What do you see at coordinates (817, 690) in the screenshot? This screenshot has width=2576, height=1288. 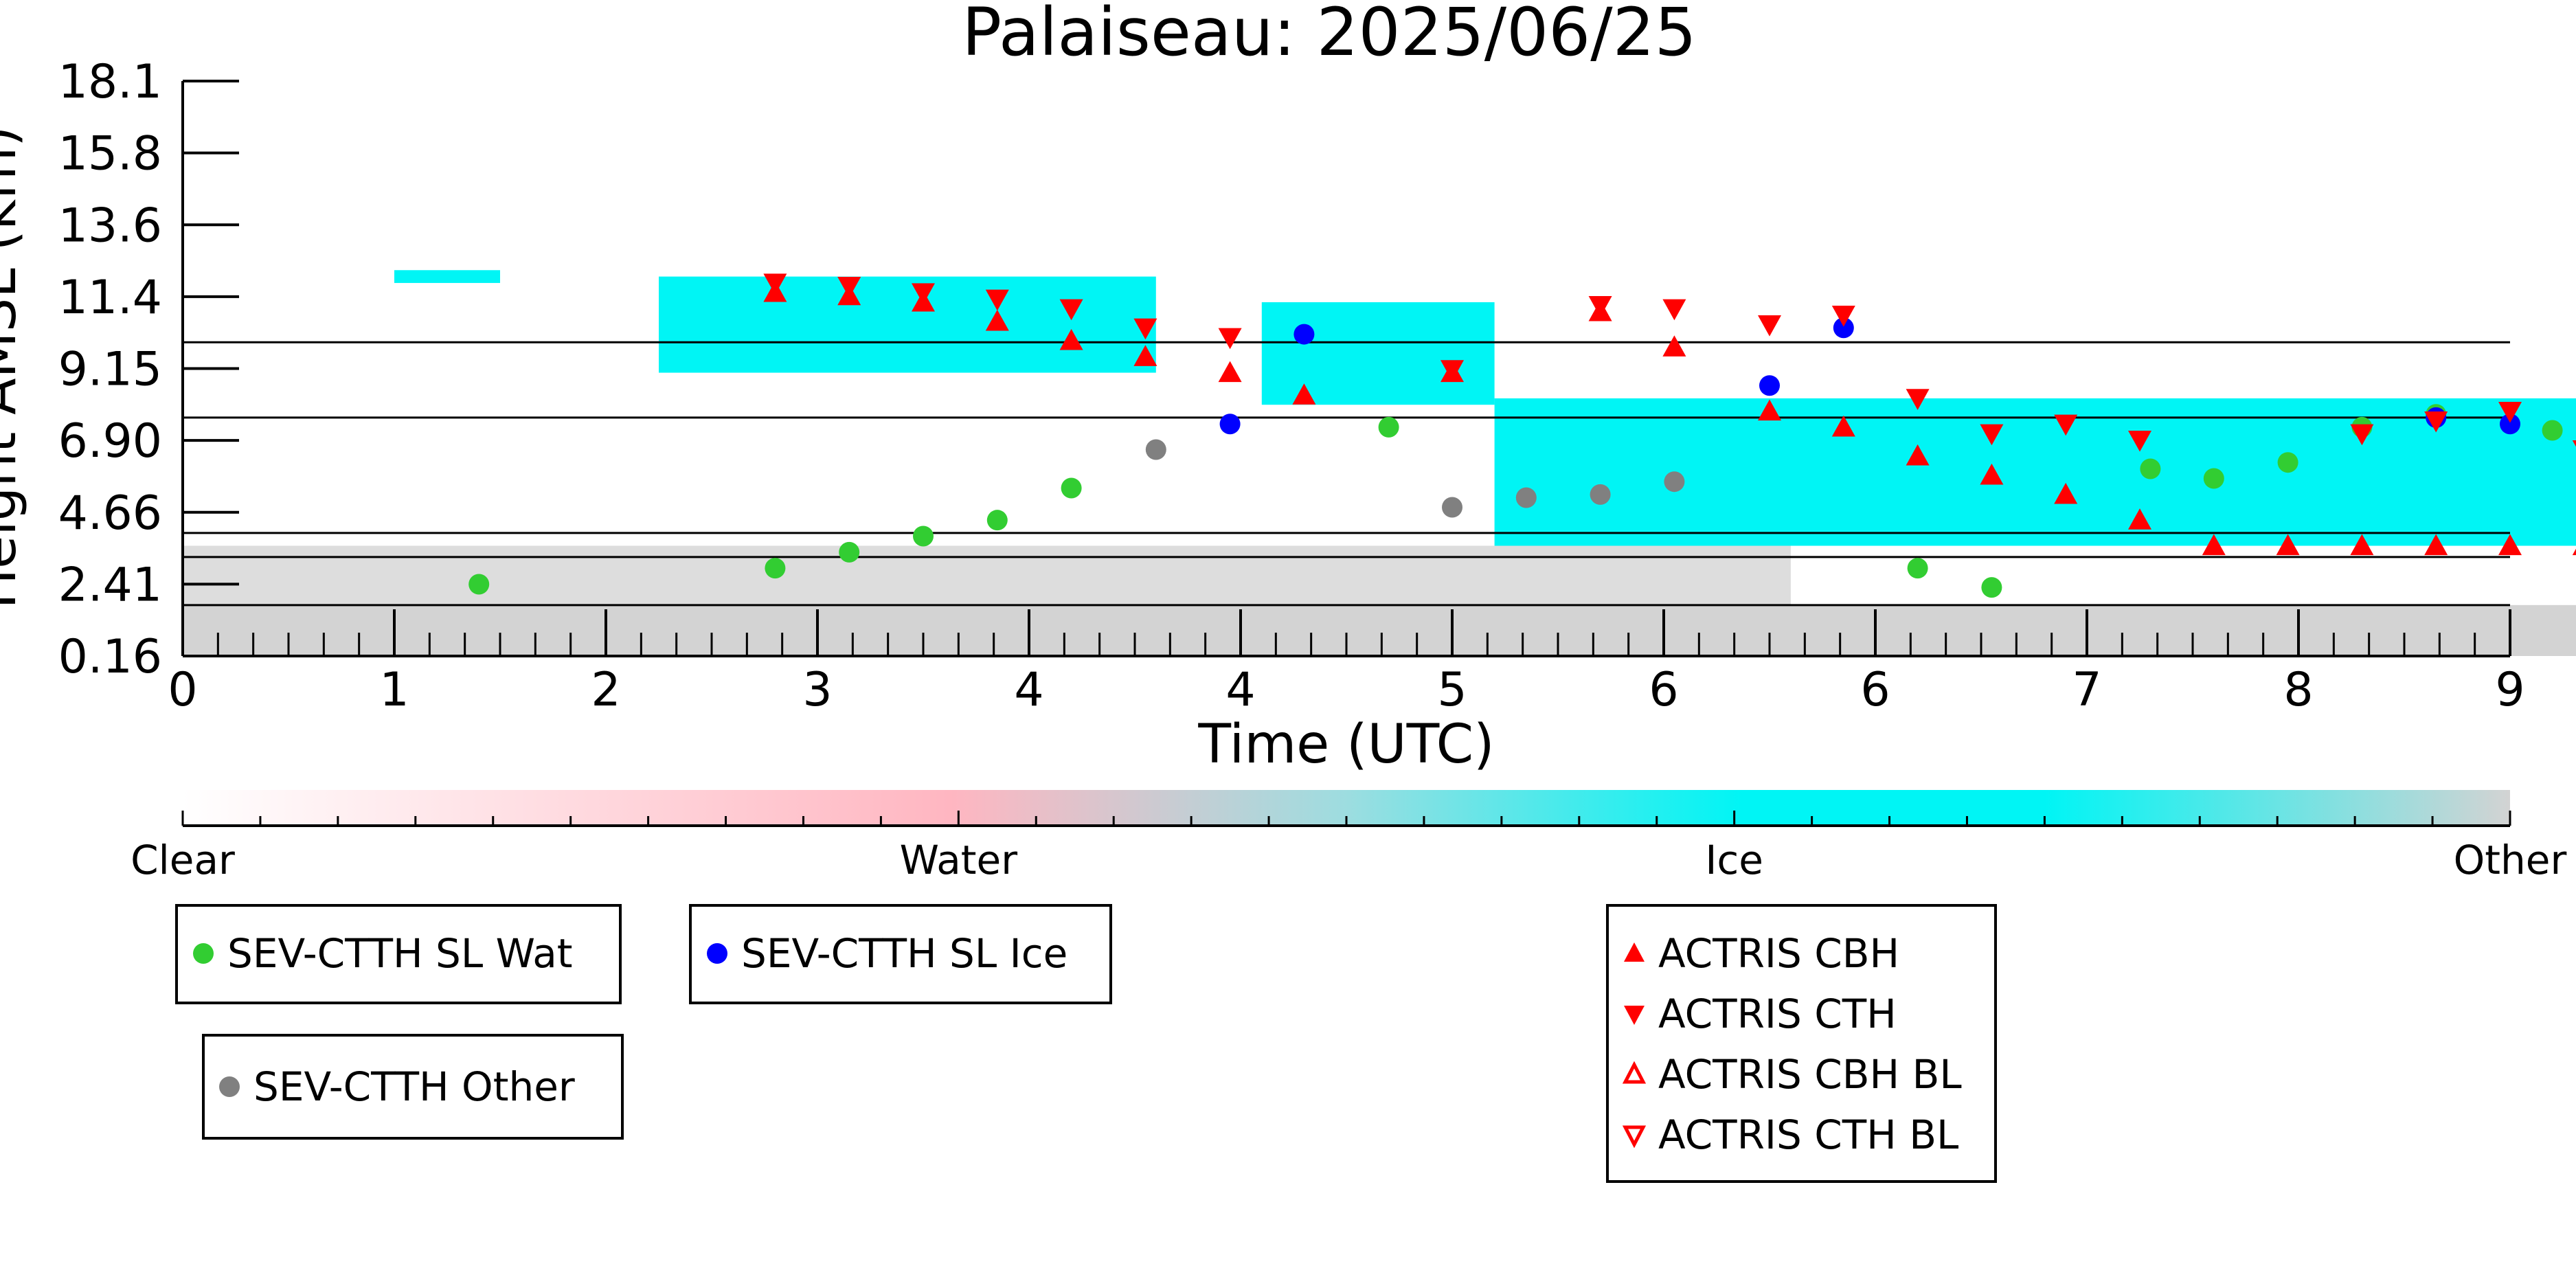 I see `x-tick-label: 3` at bounding box center [817, 690].